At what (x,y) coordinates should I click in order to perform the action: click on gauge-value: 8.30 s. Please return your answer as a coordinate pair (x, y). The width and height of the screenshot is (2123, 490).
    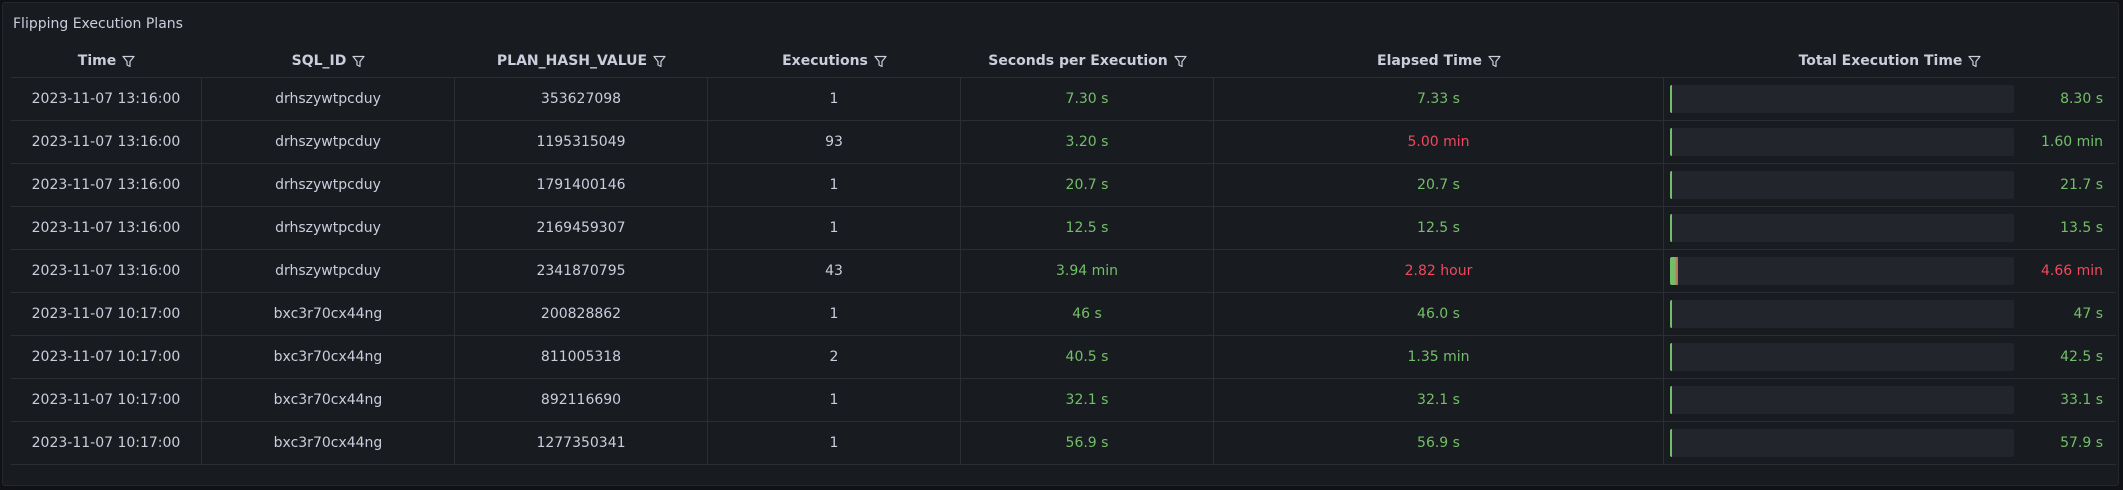
    Looking at the image, I should click on (2081, 99).